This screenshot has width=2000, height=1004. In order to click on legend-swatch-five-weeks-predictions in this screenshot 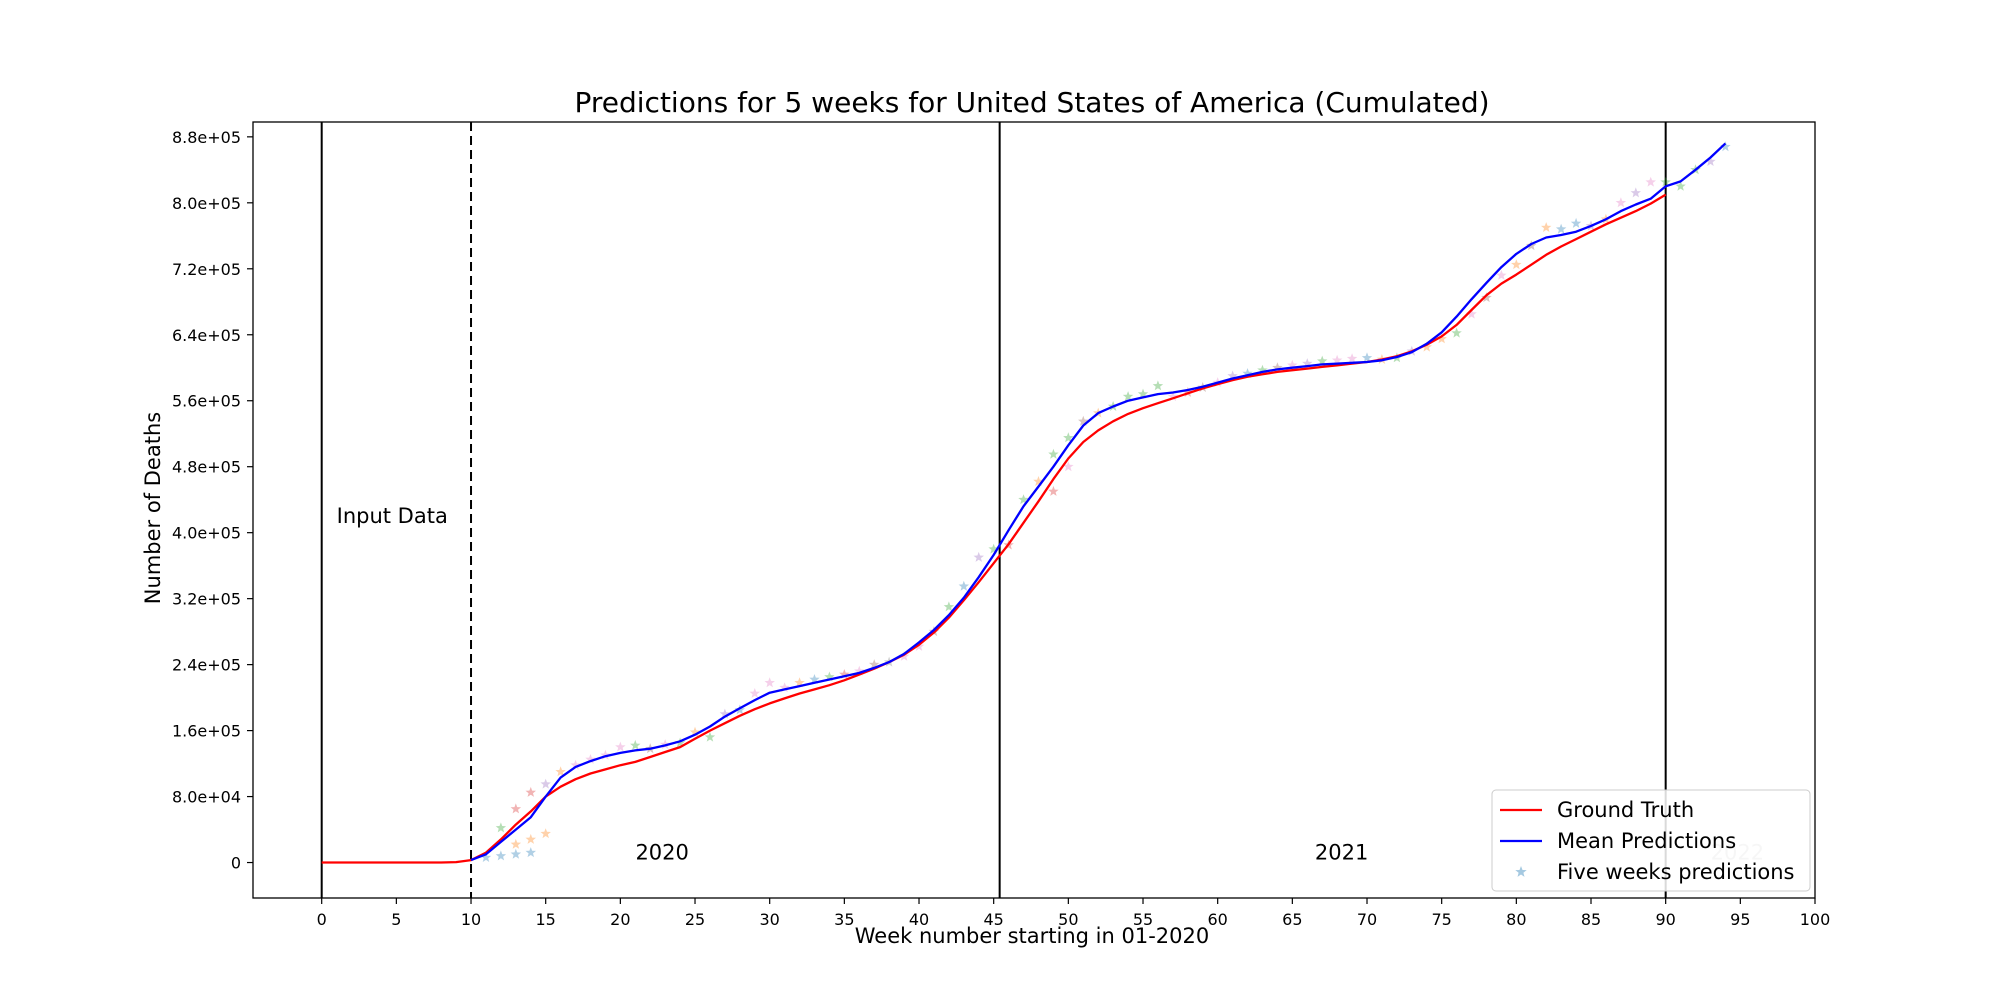, I will do `click(1521, 871)`.